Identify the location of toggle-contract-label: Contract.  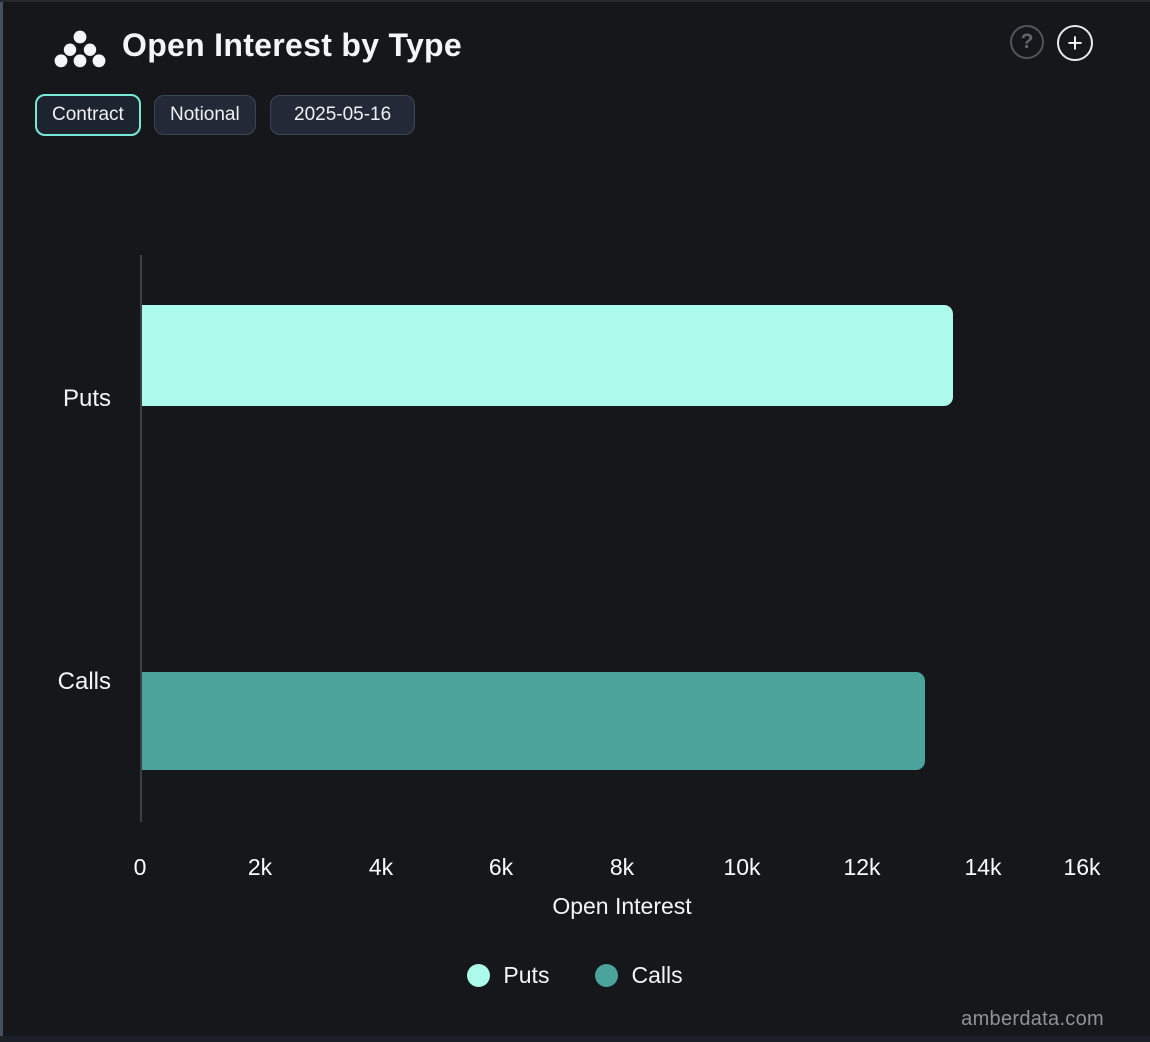
(88, 114).